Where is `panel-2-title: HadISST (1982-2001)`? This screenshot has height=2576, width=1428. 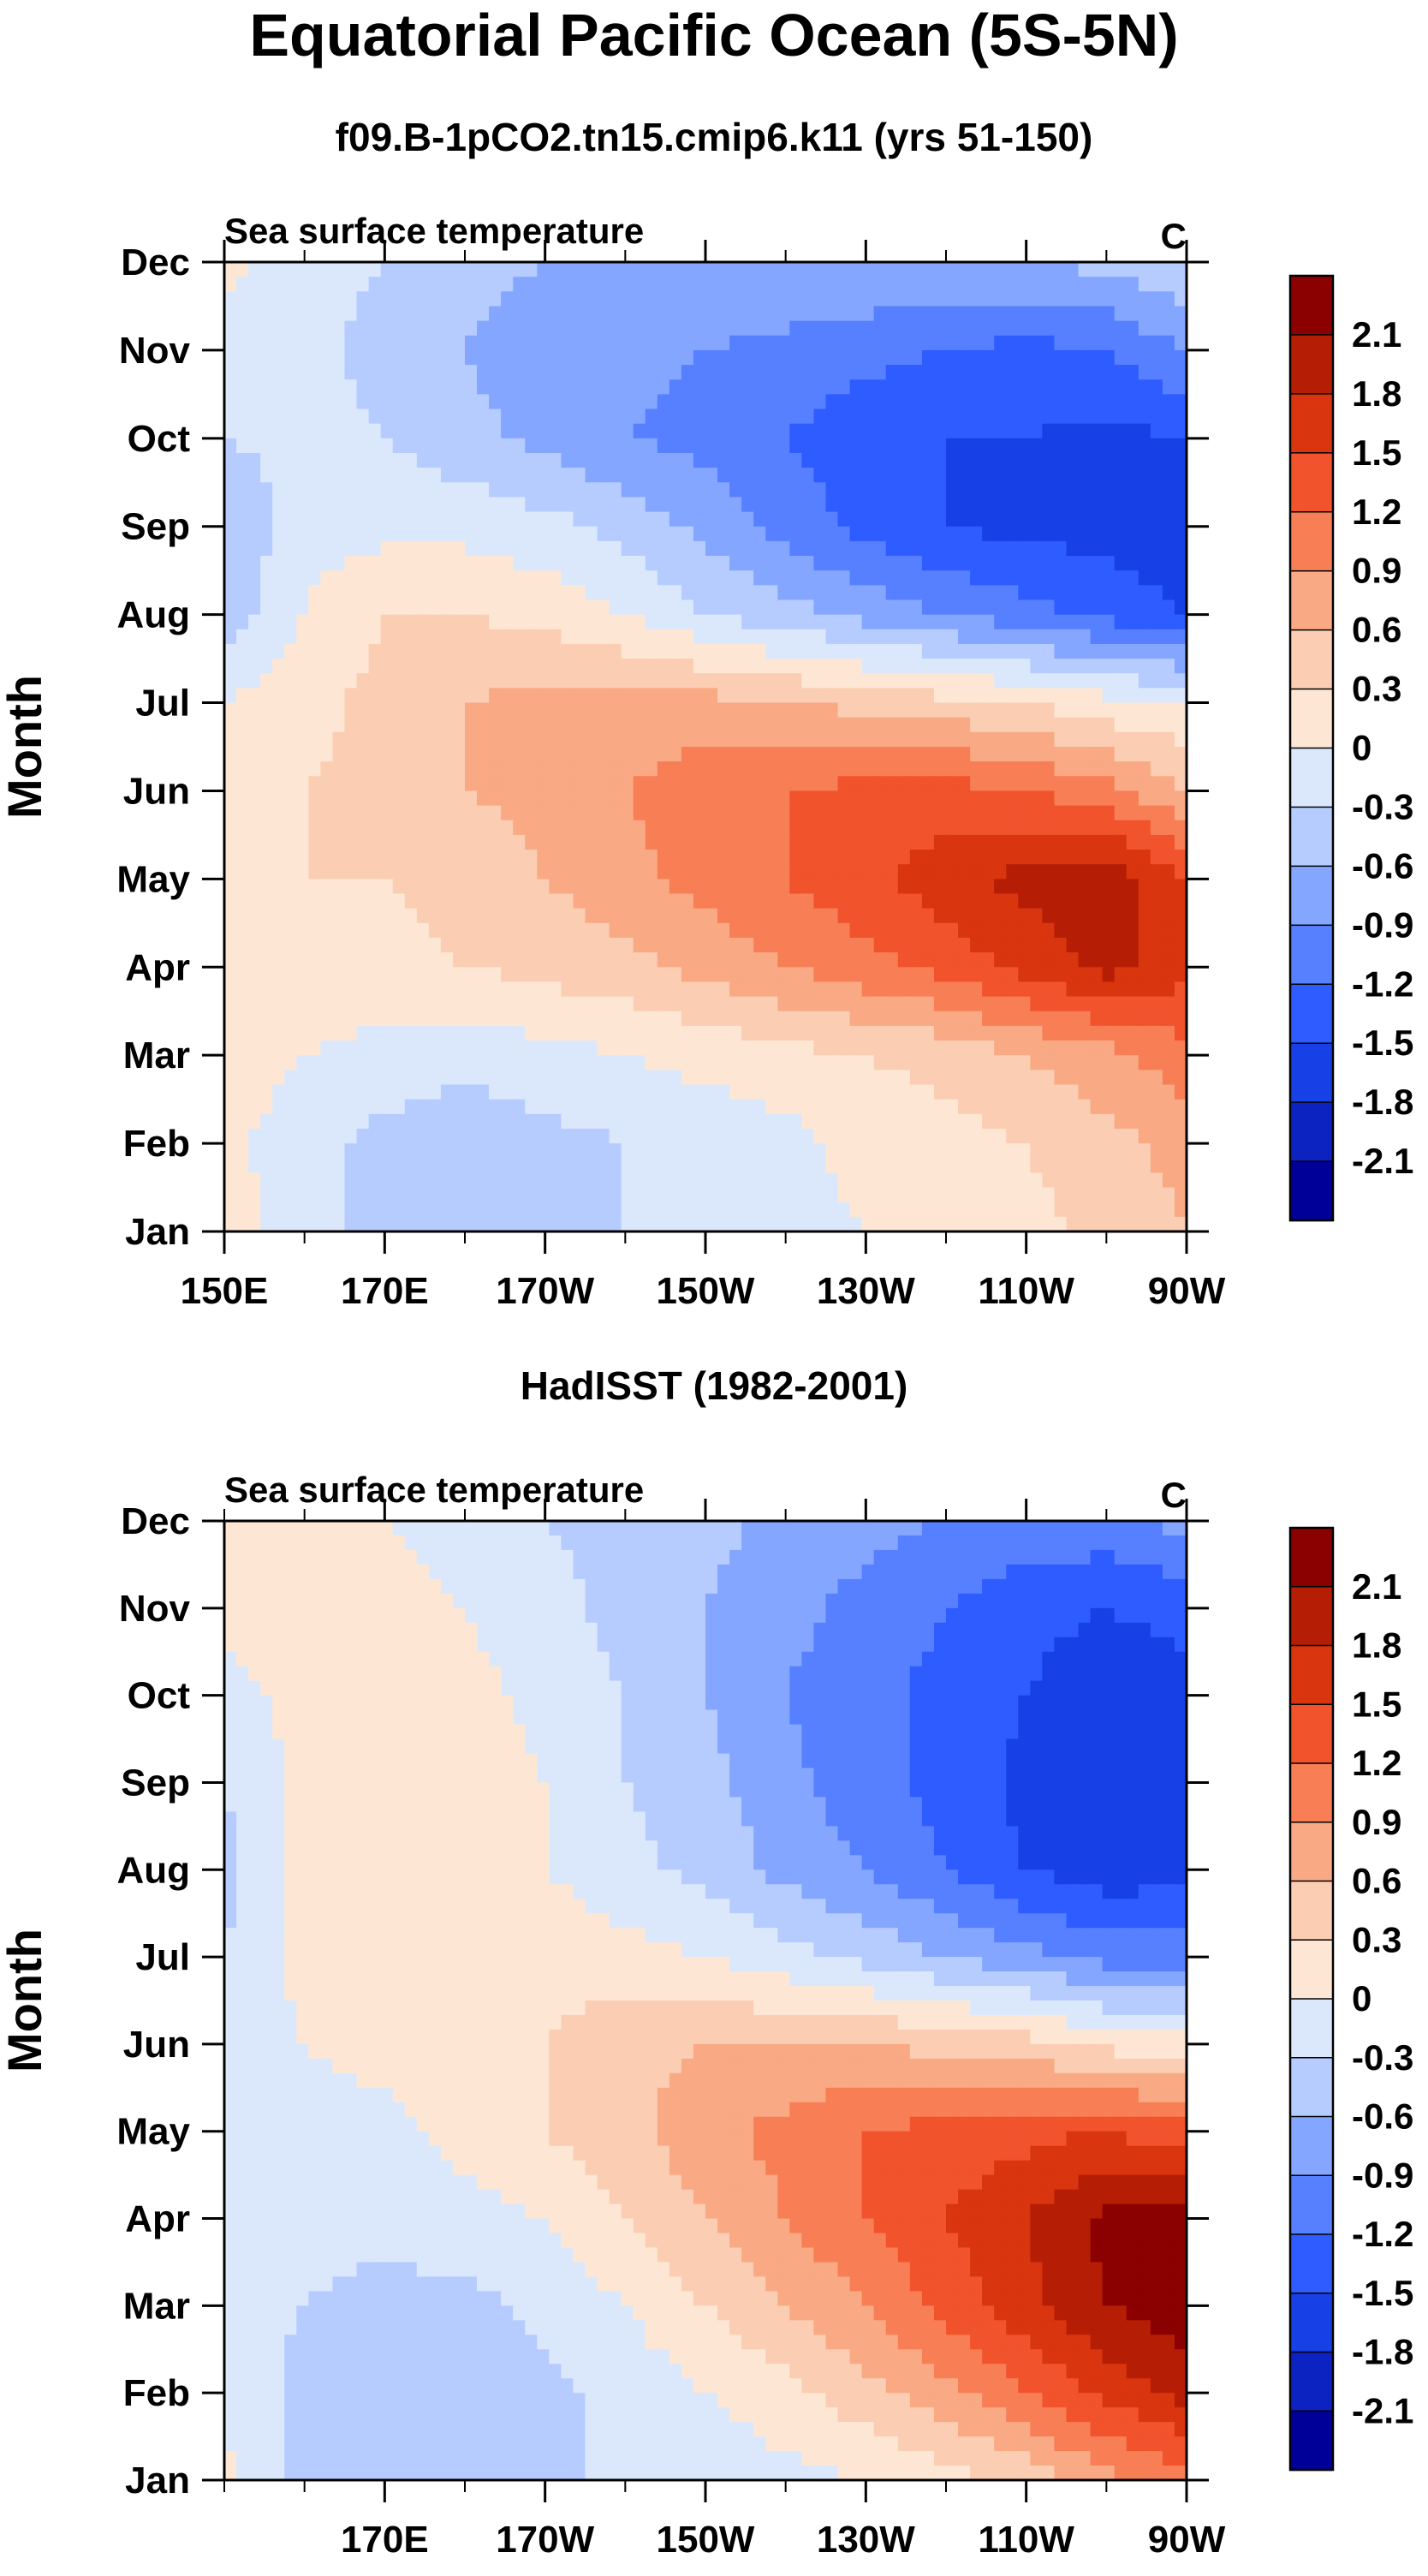 panel-2-title: HadISST (1982-2001) is located at coordinates (714, 1386).